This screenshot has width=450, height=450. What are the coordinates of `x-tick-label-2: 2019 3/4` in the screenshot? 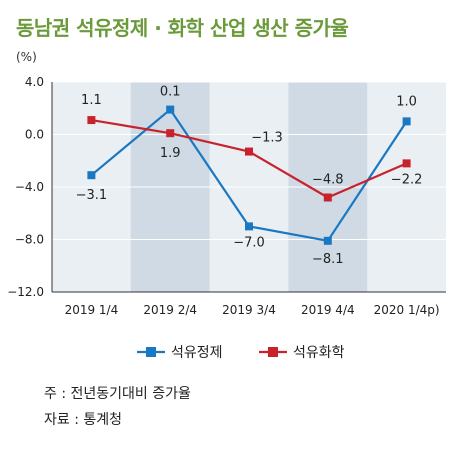 It's located at (249, 310).